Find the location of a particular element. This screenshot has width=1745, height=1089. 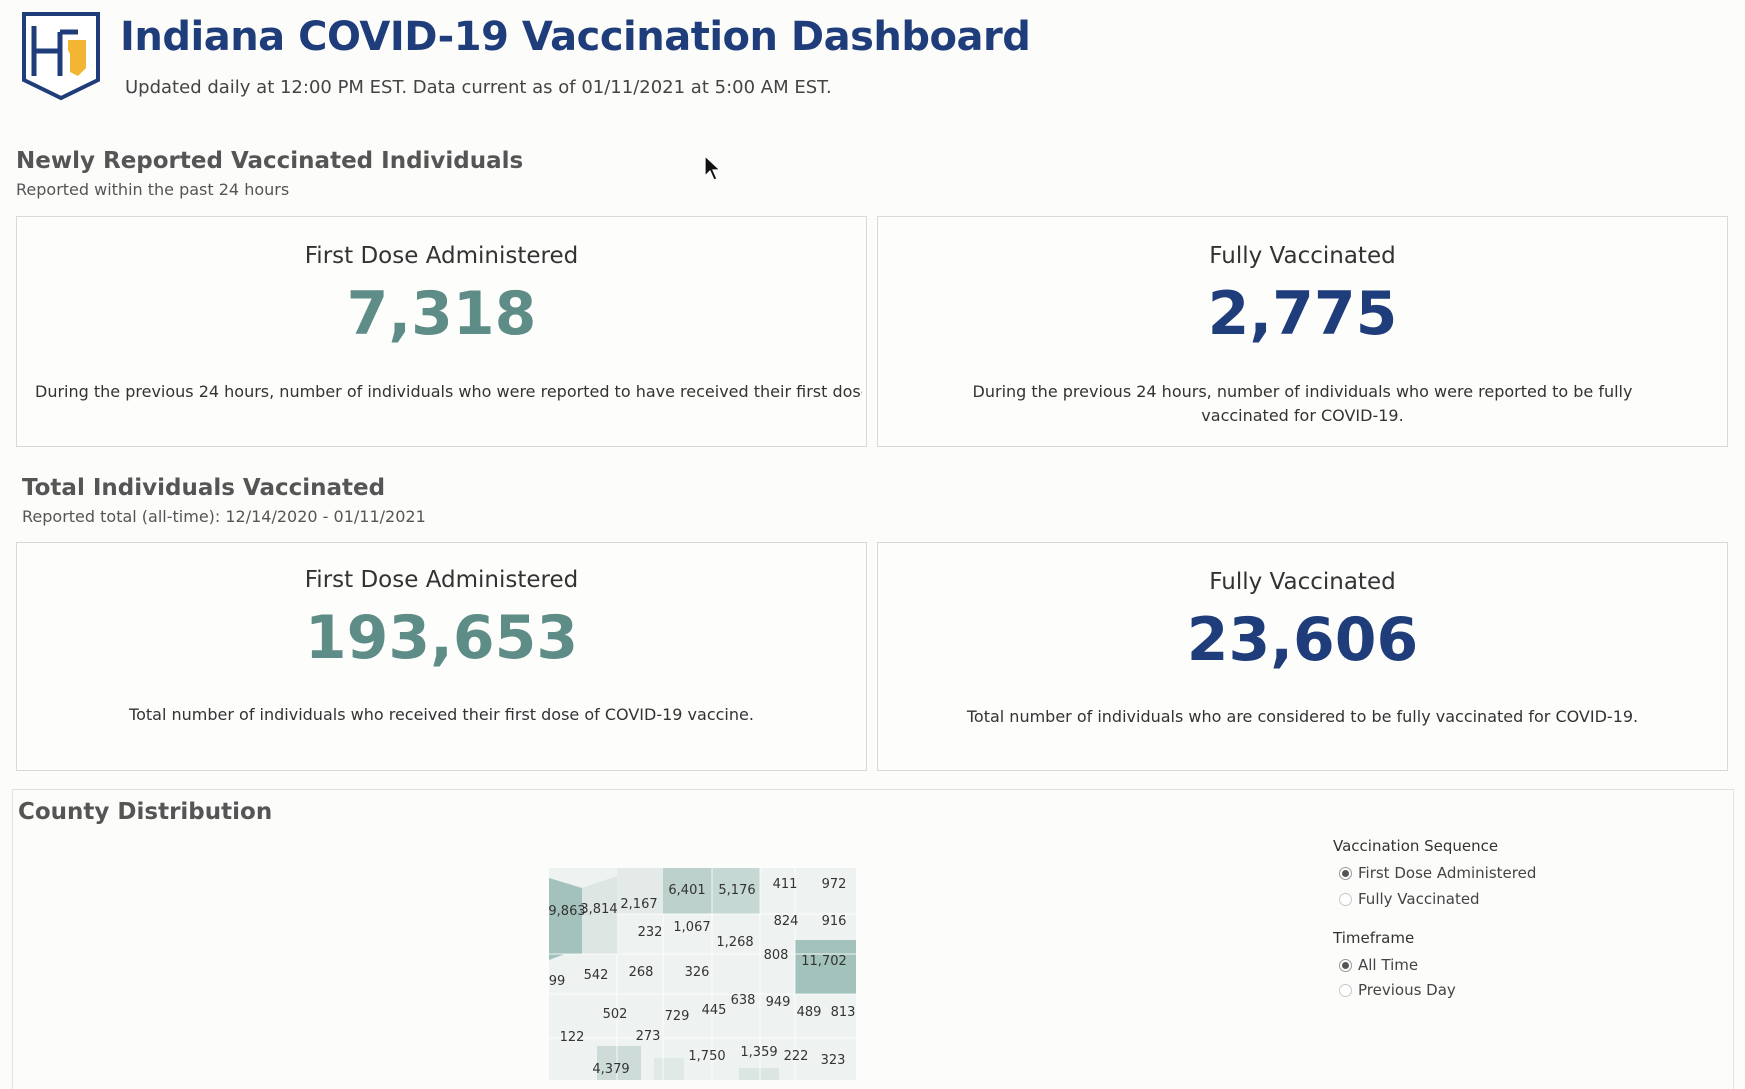

map-value-label: 824 is located at coordinates (786, 921).